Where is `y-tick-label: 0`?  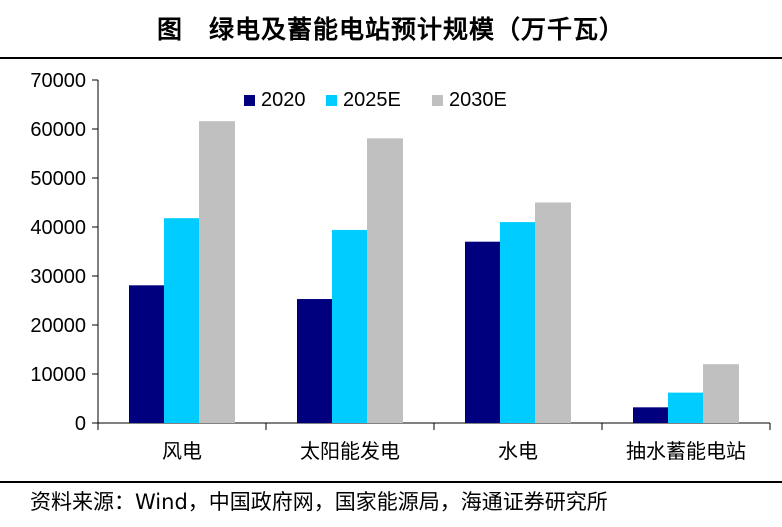
y-tick-label: 0 is located at coordinates (80, 424).